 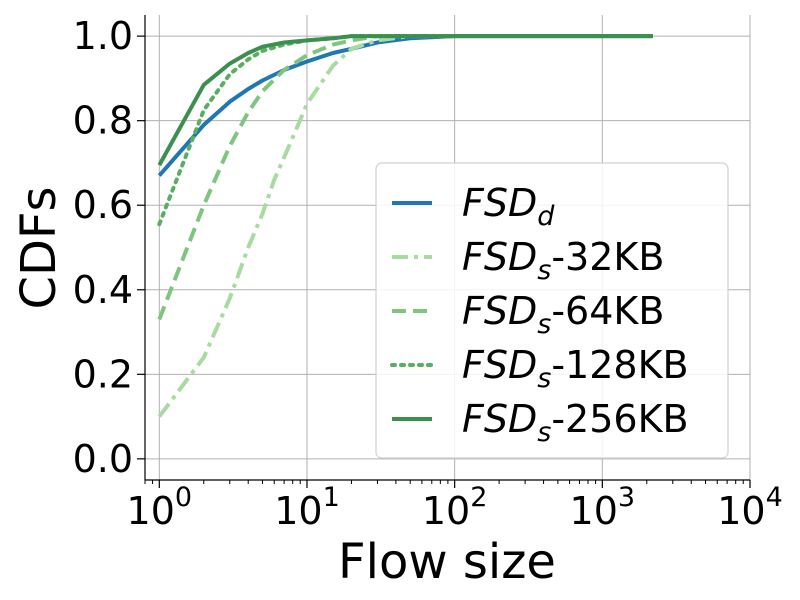 I want to click on series-line-256kb, so click(x=405, y=100).